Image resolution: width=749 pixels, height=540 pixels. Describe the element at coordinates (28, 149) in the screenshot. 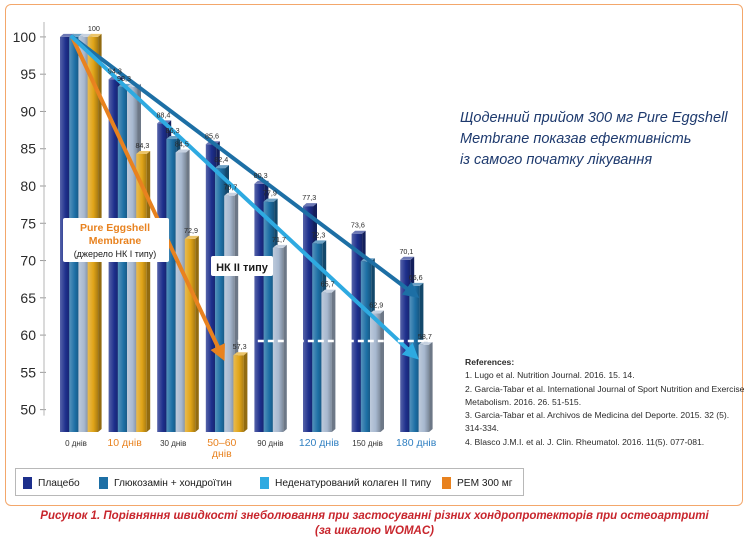

I see `y-tick-label: 85` at that location.